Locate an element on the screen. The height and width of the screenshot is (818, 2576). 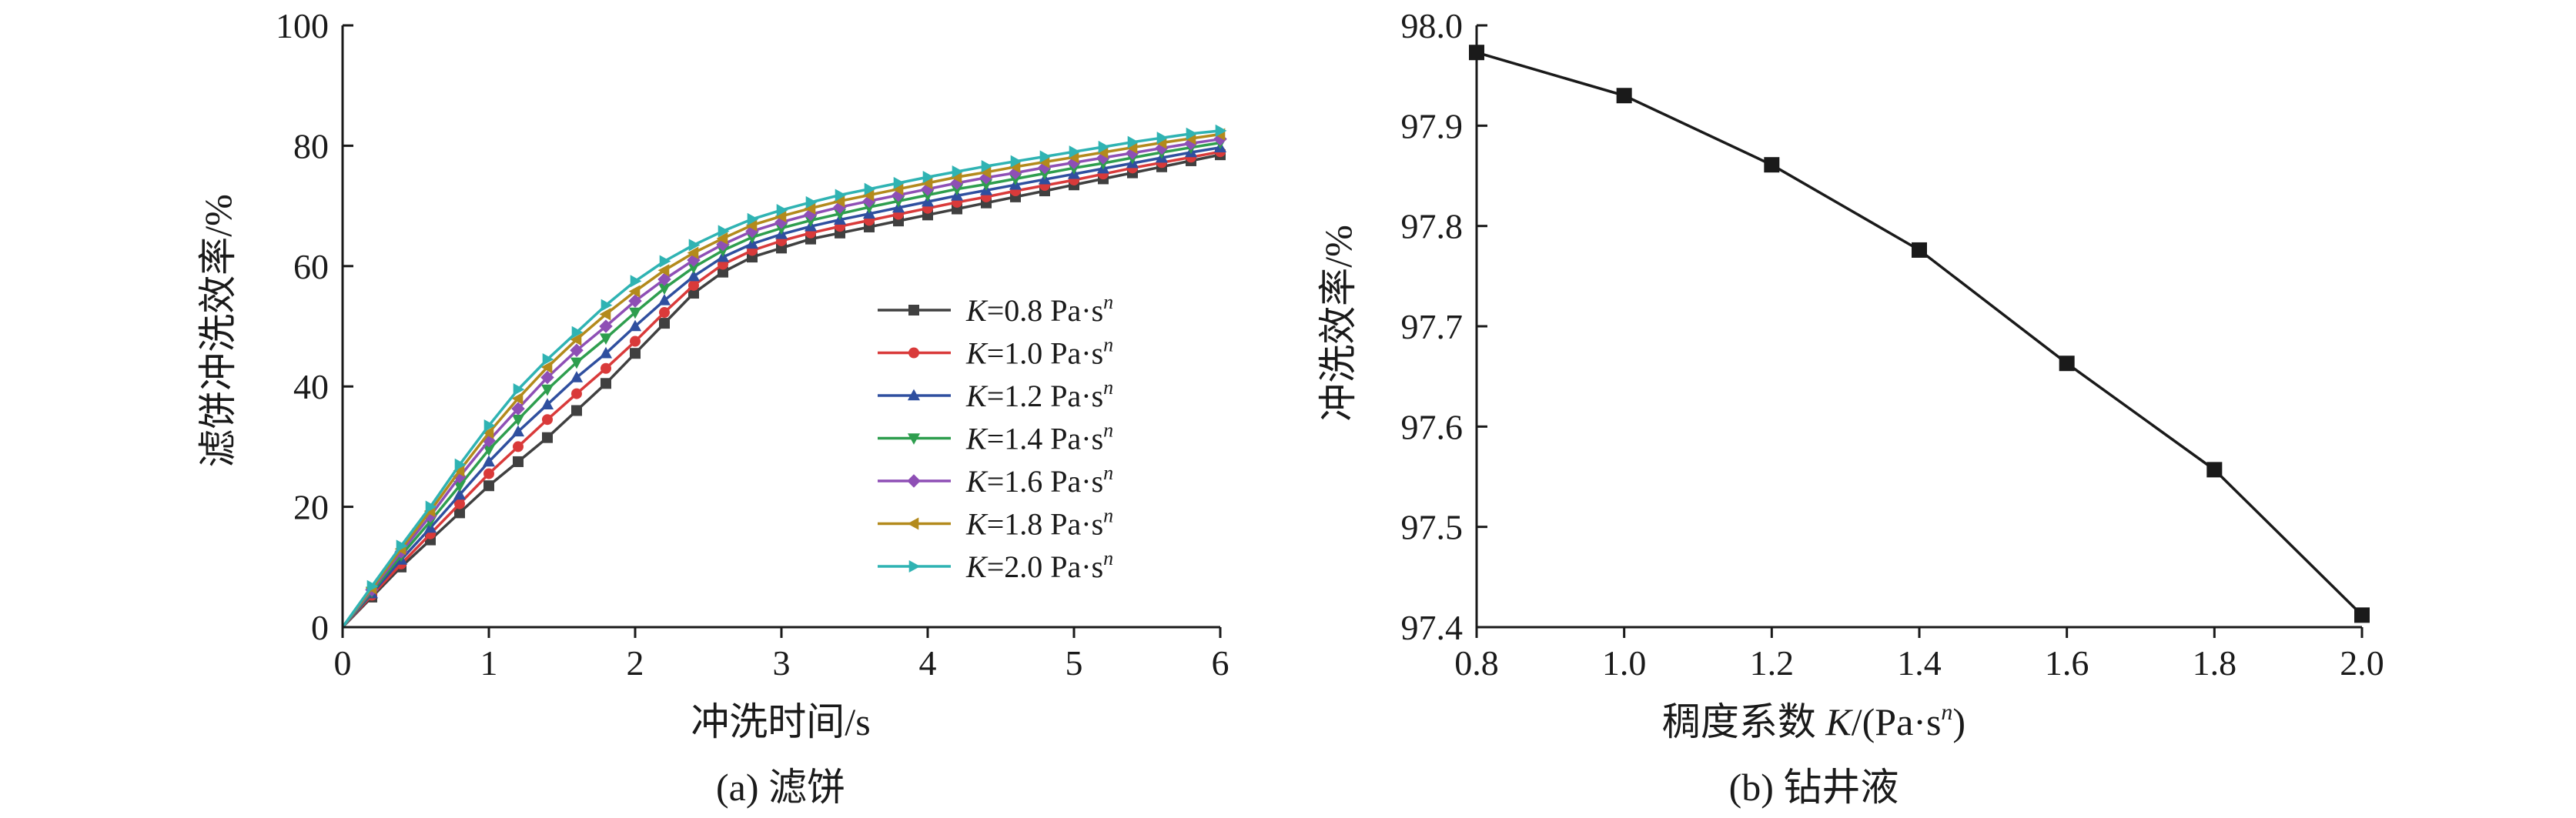
panel-b-xlabel-k: K is located at coordinates (1839, 722).